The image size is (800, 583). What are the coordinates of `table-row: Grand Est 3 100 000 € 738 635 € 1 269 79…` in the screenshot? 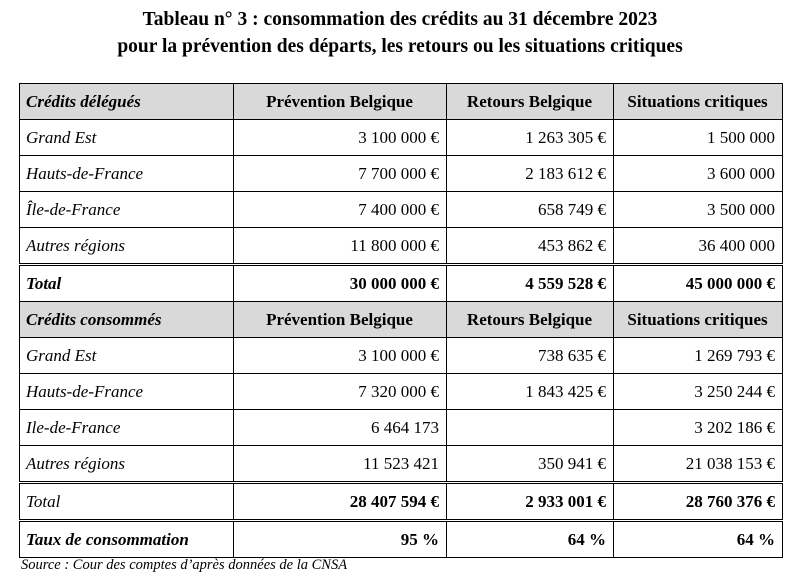 It's located at (401, 355).